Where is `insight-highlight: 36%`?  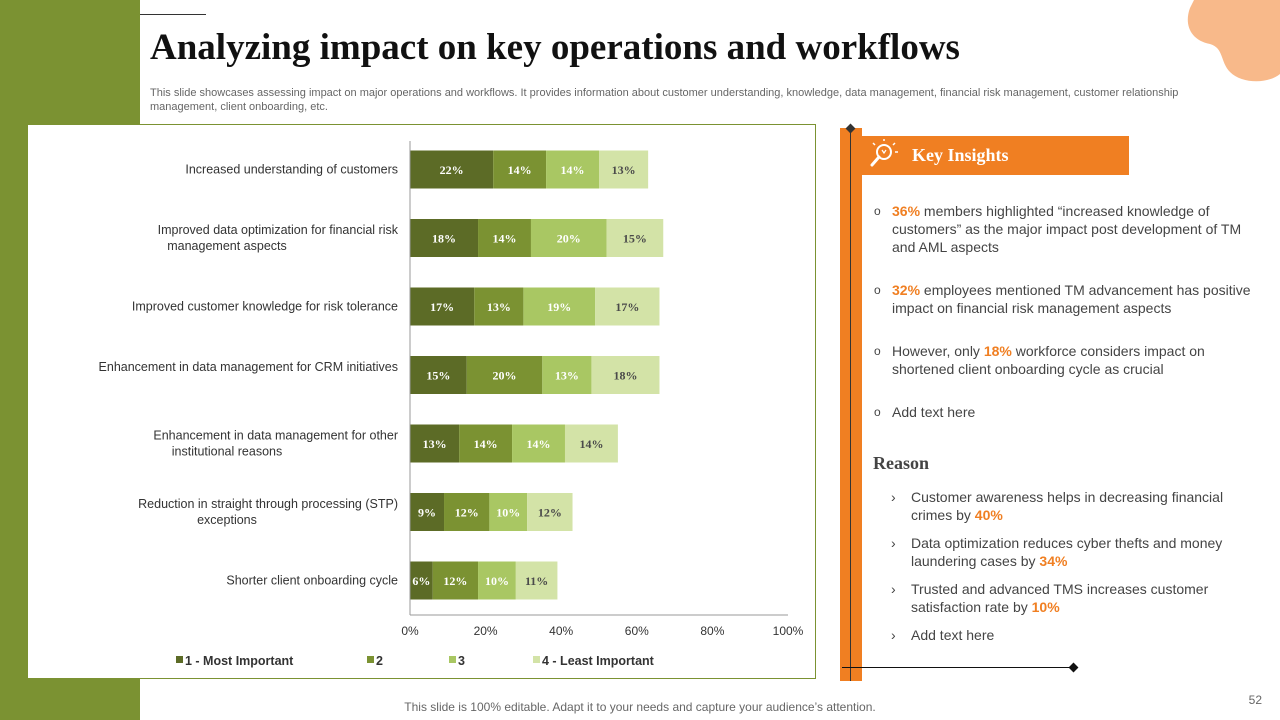 insight-highlight: 36% is located at coordinates (906, 211).